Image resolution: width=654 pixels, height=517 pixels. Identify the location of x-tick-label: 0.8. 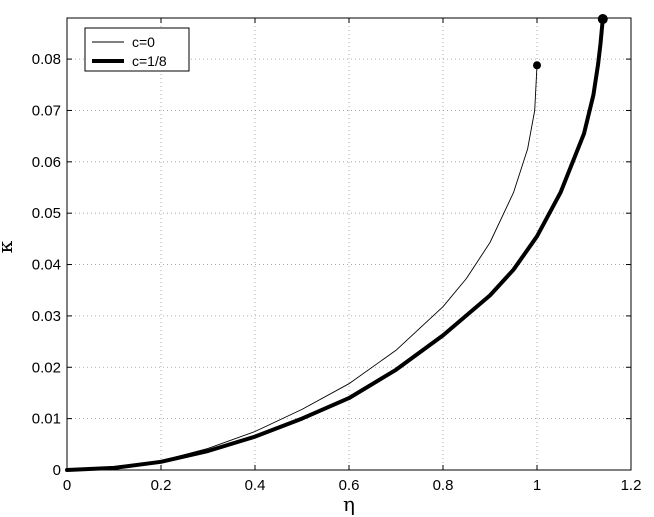
(443, 485).